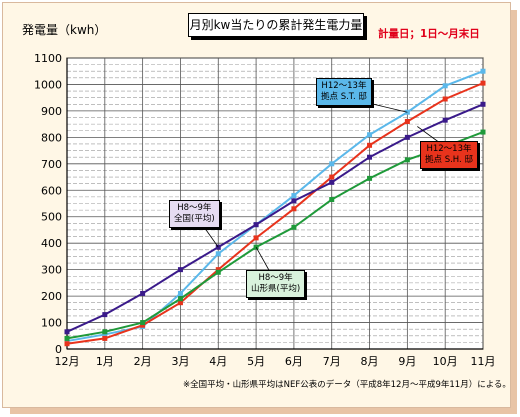 Image resolution: width=520 pixels, height=417 pixels. I want to click on y-tick-label: 200, so click(51, 296).